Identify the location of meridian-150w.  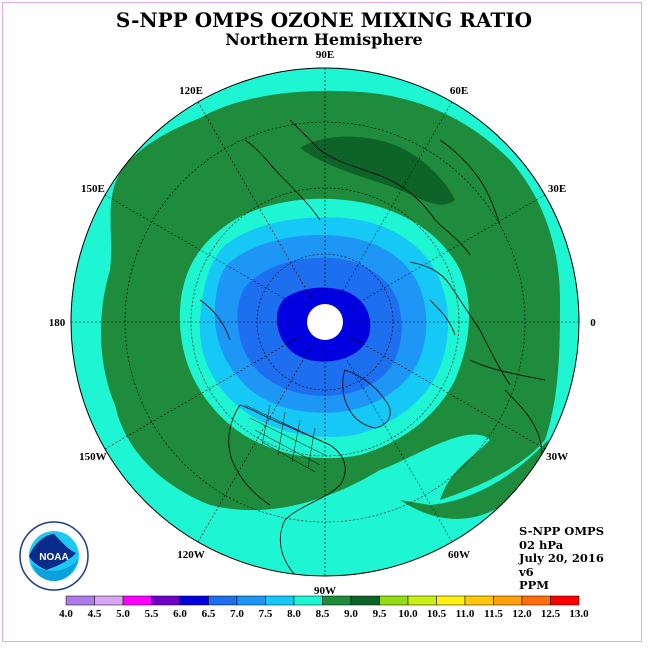
(202, 392).